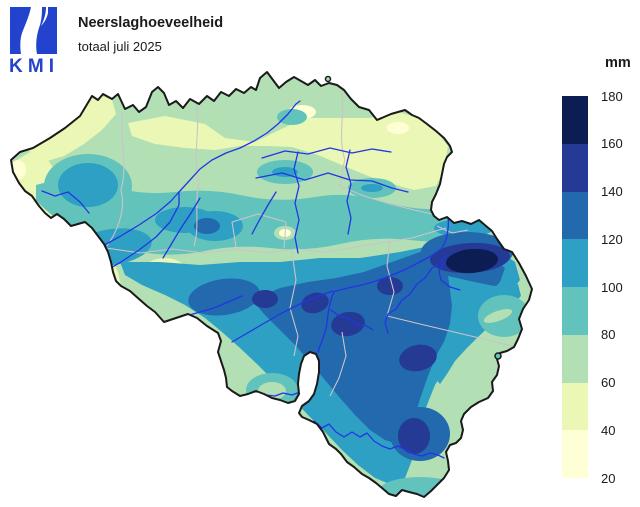 Image resolution: width=640 pixels, height=507 pixels. What do you see at coordinates (328, 79) in the screenshot?
I see `exclave-baarle-hertog` at bounding box center [328, 79].